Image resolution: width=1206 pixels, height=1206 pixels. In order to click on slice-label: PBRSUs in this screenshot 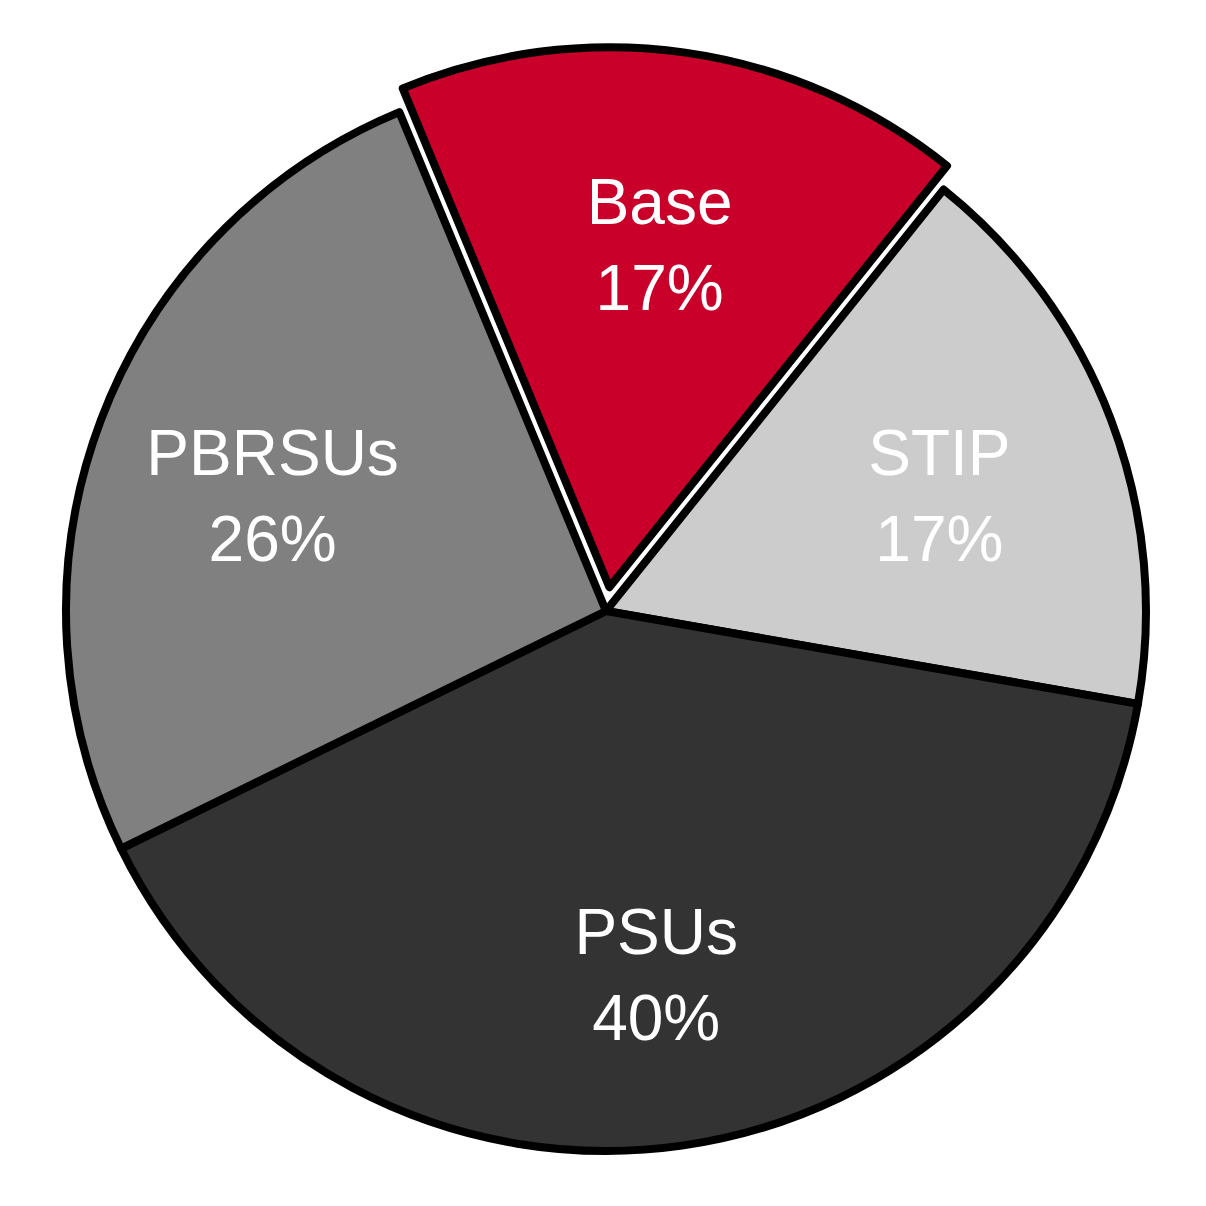, I will do `click(272, 453)`.